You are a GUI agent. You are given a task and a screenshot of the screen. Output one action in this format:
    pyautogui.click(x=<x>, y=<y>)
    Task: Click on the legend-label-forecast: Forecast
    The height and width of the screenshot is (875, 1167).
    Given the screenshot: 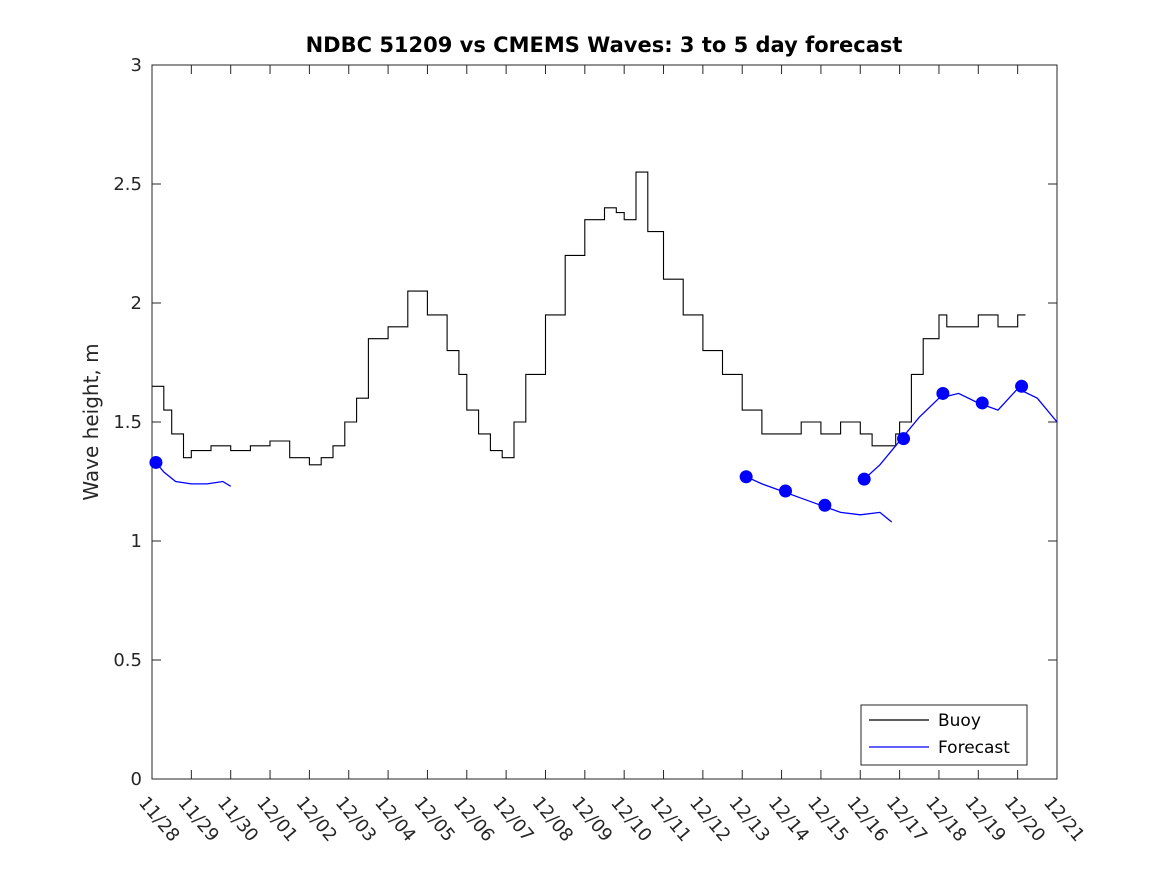 What is the action you would take?
    pyautogui.click(x=974, y=748)
    